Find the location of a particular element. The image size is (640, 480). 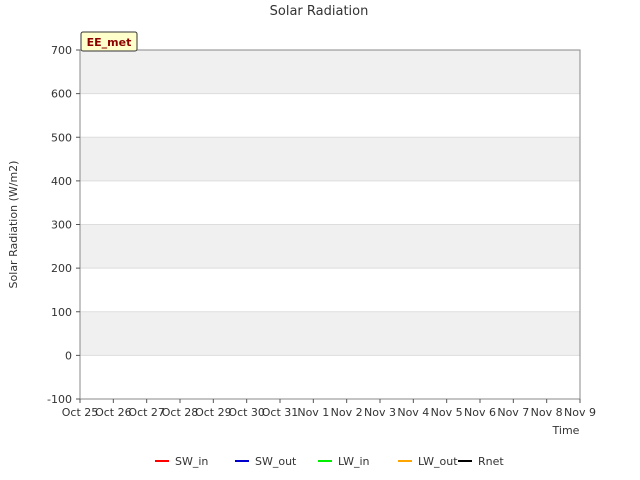

y-axis-label: Solar Radiation (W/m2) is located at coordinates (13, 225).